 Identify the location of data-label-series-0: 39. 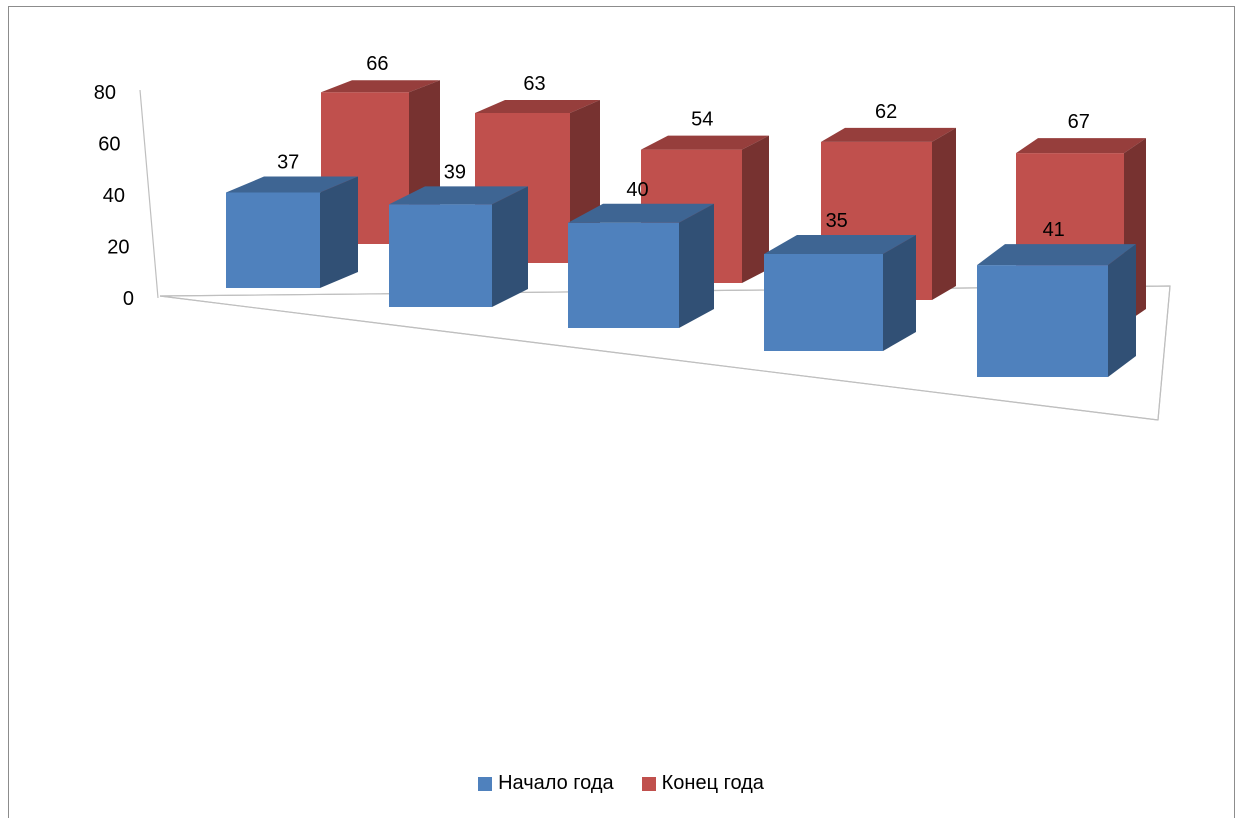
(455, 172).